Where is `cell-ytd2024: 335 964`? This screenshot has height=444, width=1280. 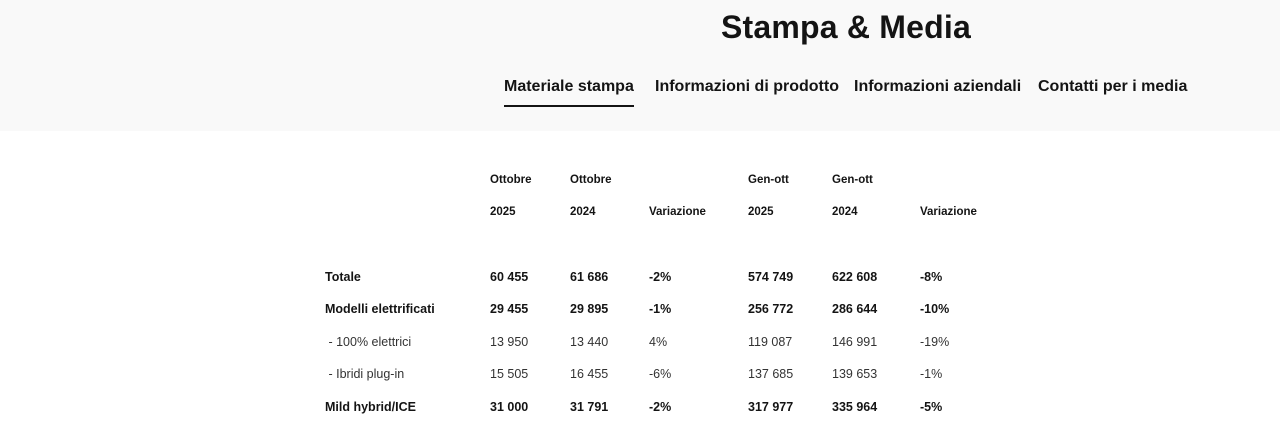 cell-ytd2024: 335 964 is located at coordinates (855, 407).